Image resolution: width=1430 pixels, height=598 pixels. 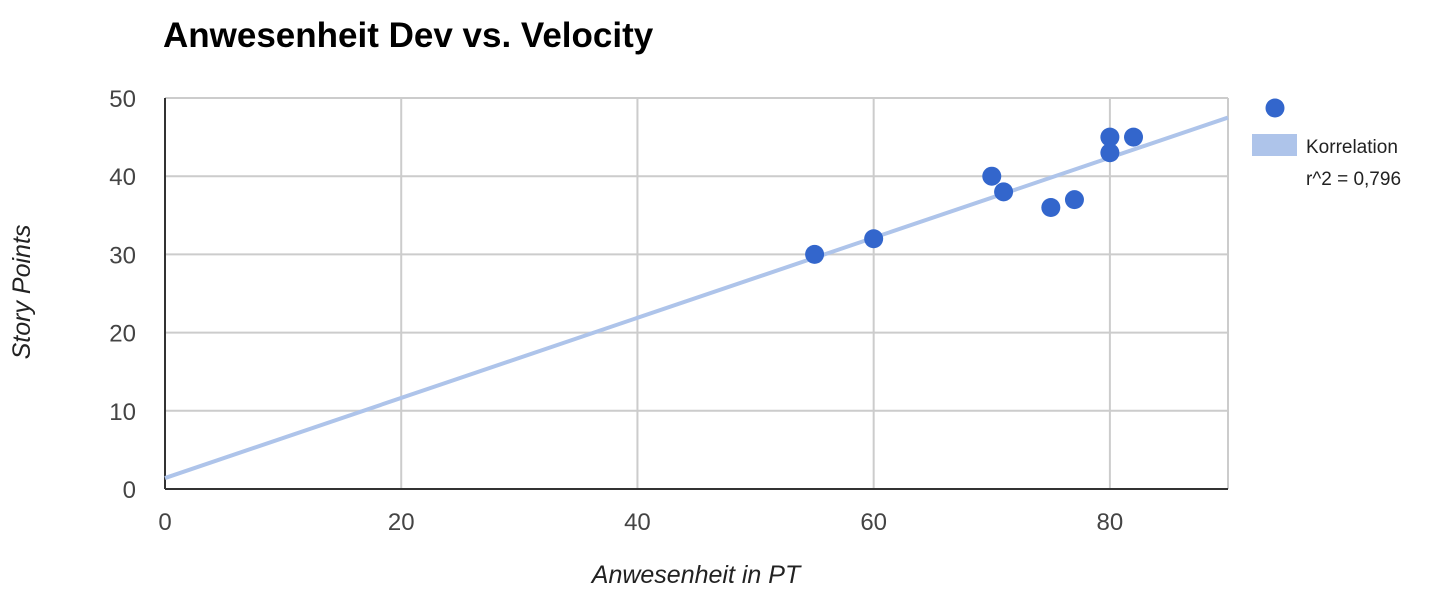 What do you see at coordinates (1275, 108) in the screenshot?
I see `legend-marker-points` at bounding box center [1275, 108].